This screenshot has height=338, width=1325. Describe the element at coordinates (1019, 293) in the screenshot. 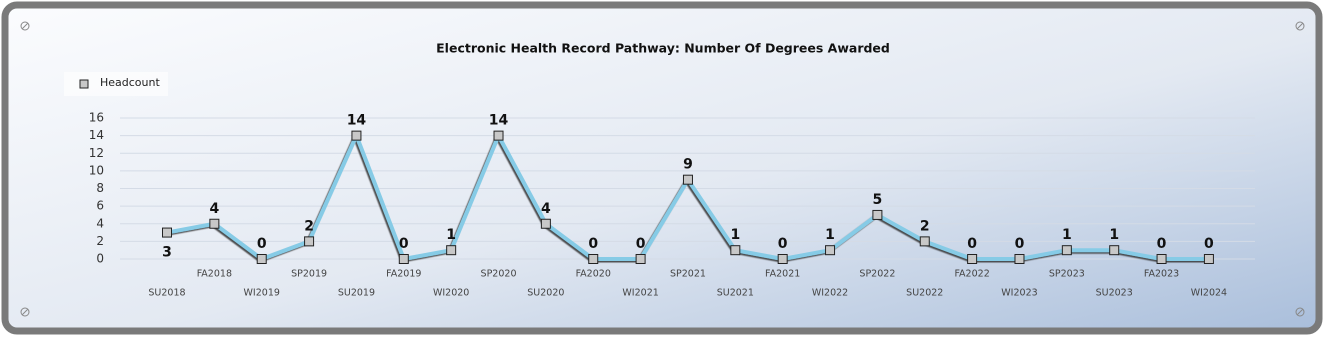

I see `x-tick-label: WI2023` at that location.